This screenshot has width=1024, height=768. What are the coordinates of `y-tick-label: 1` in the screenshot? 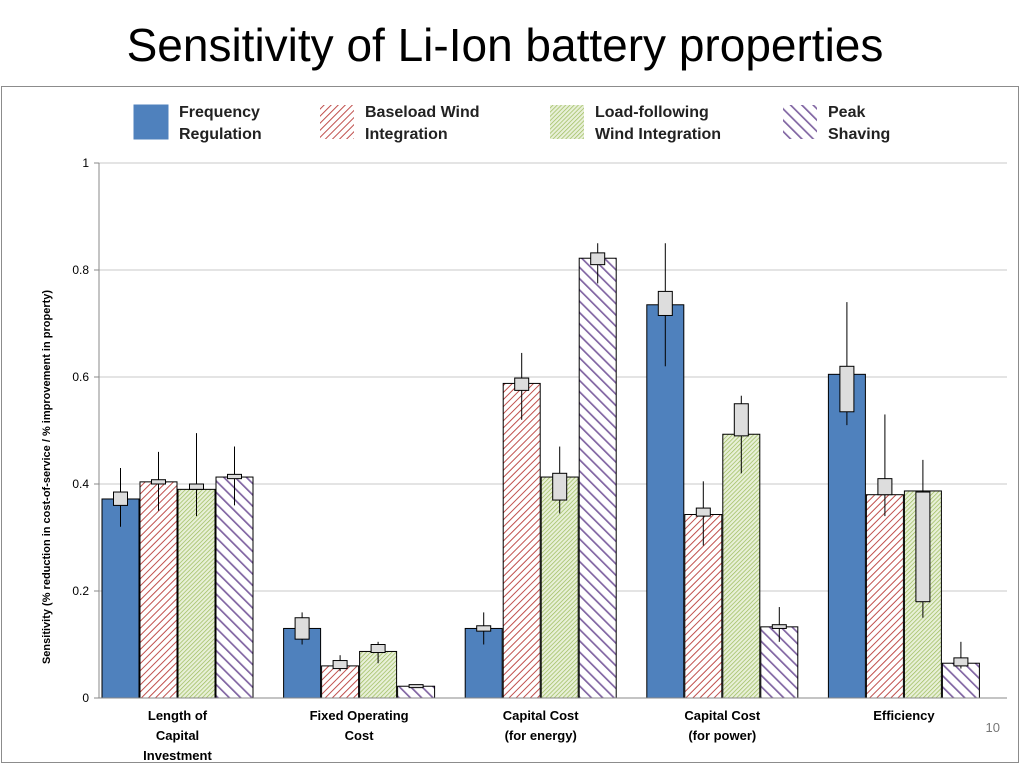 It's located at (85, 163).